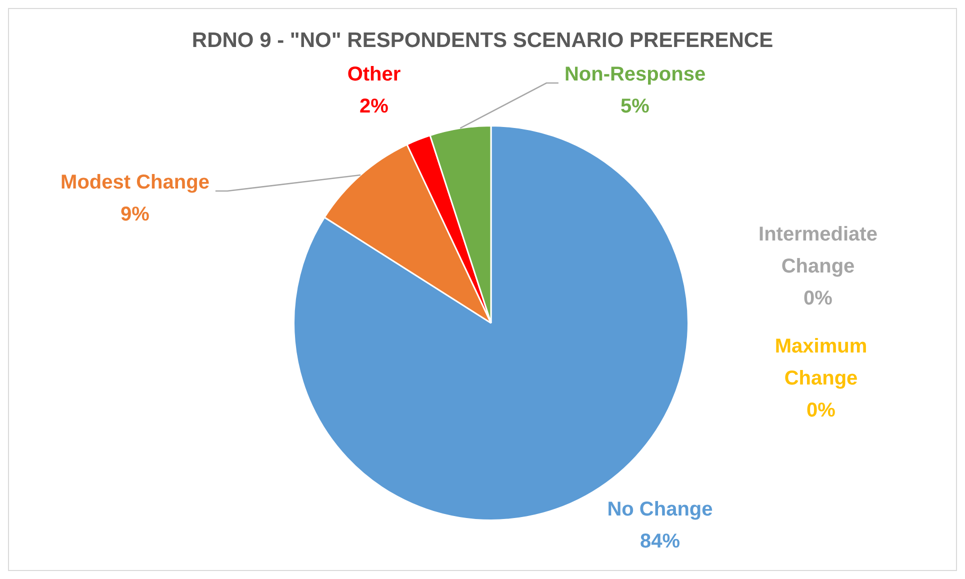 The width and height of the screenshot is (965, 579). Describe the element at coordinates (660, 541) in the screenshot. I see `data-label: 84%` at that location.